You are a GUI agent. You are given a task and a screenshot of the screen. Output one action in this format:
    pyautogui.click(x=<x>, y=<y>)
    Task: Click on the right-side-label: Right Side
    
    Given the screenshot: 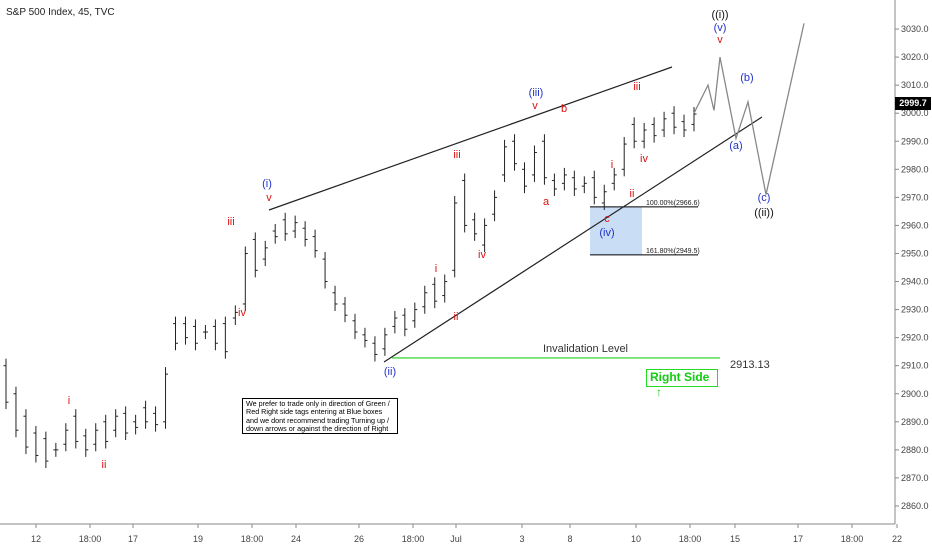 What is the action you would take?
    pyautogui.click(x=680, y=377)
    